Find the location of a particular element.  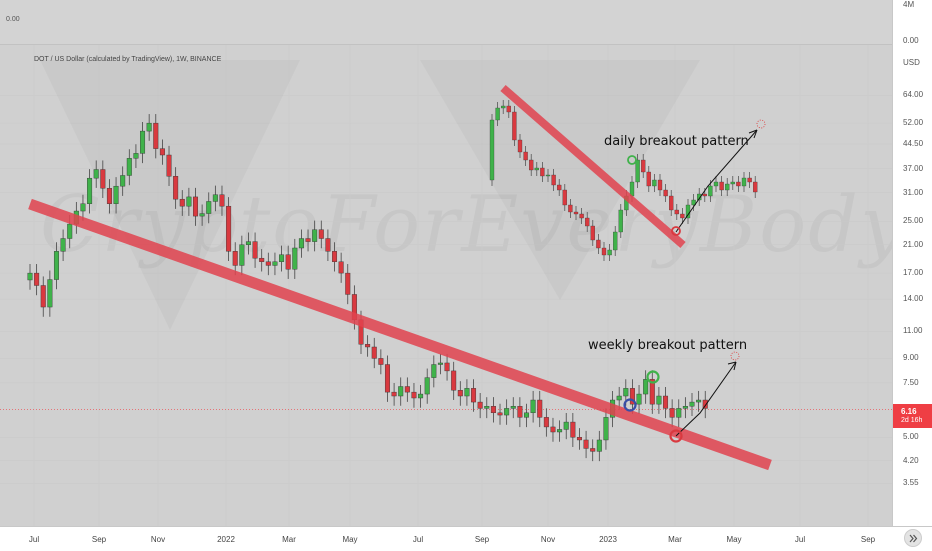

time-axis-label: Jul is located at coordinates (34, 539).